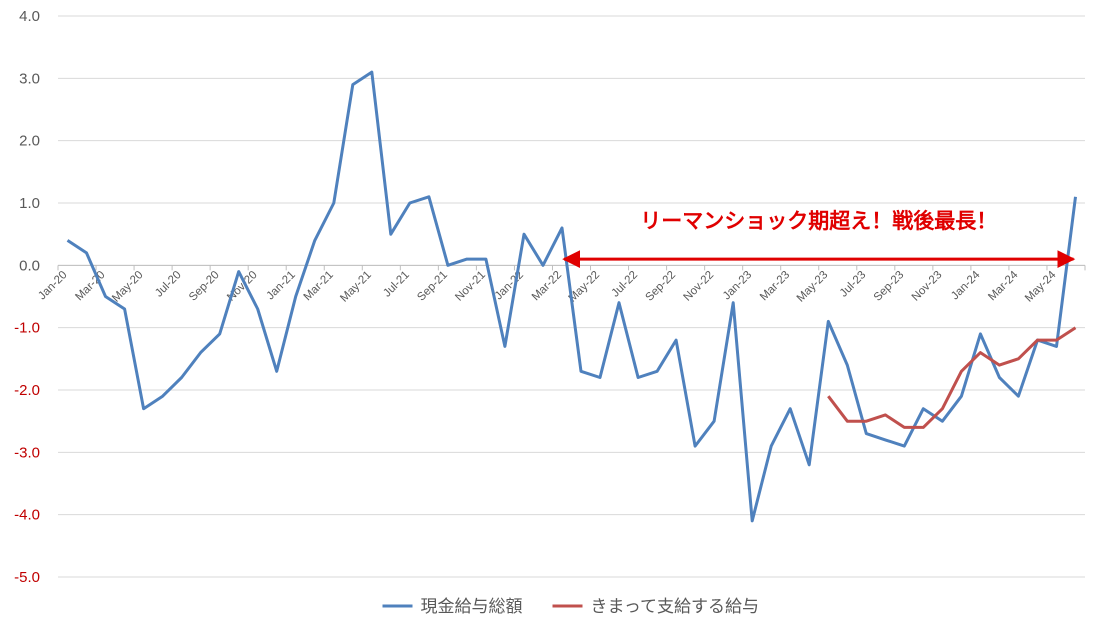  Describe the element at coordinates (280, 285) in the screenshot. I see `x-tick-label: Jan-21` at that location.